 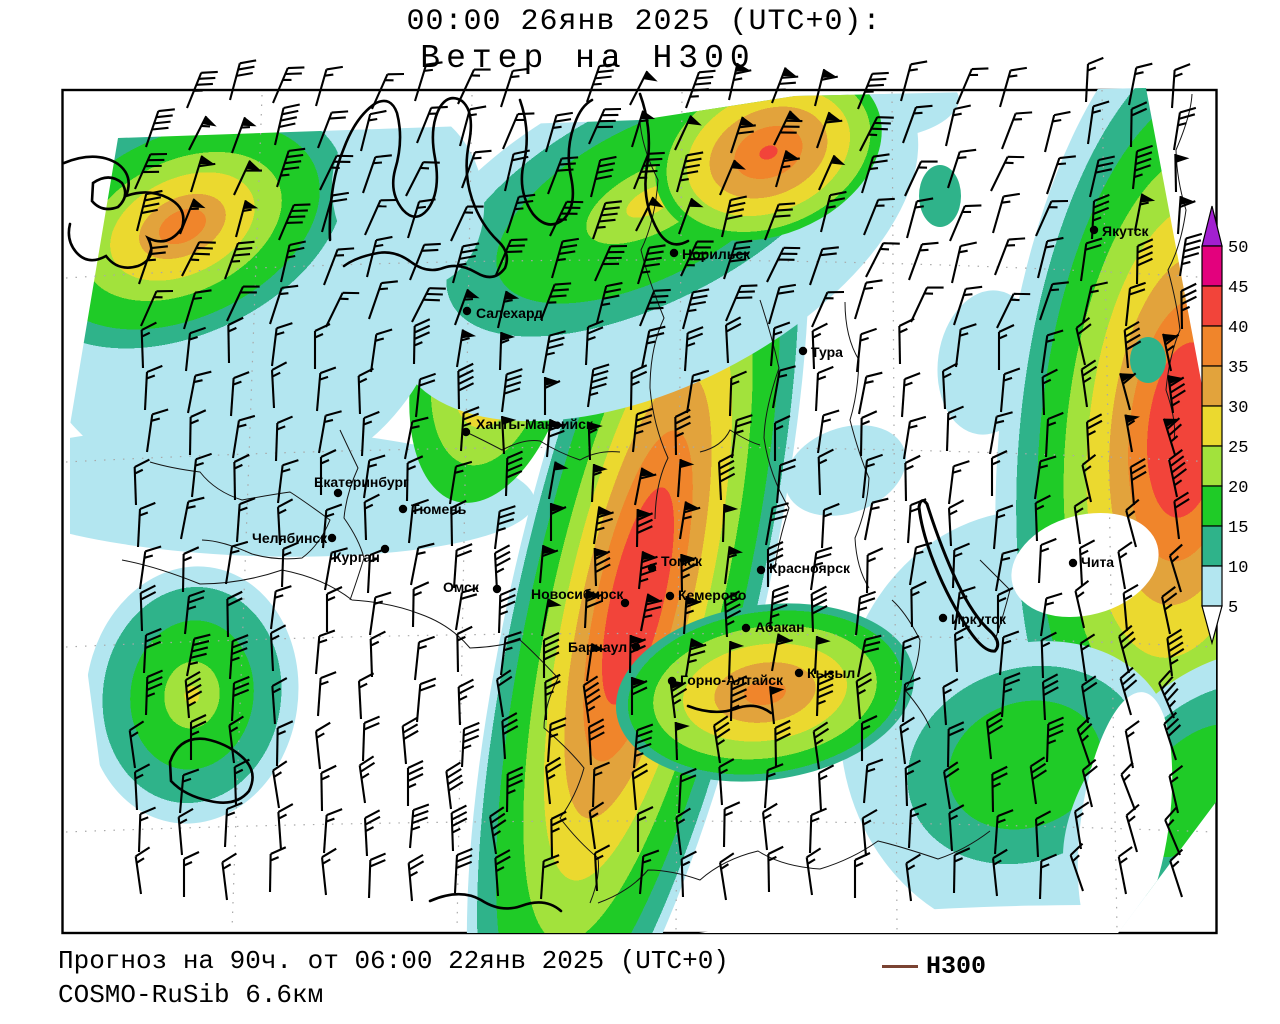 I want to click on city-label: Якутск, so click(x=1125, y=231).